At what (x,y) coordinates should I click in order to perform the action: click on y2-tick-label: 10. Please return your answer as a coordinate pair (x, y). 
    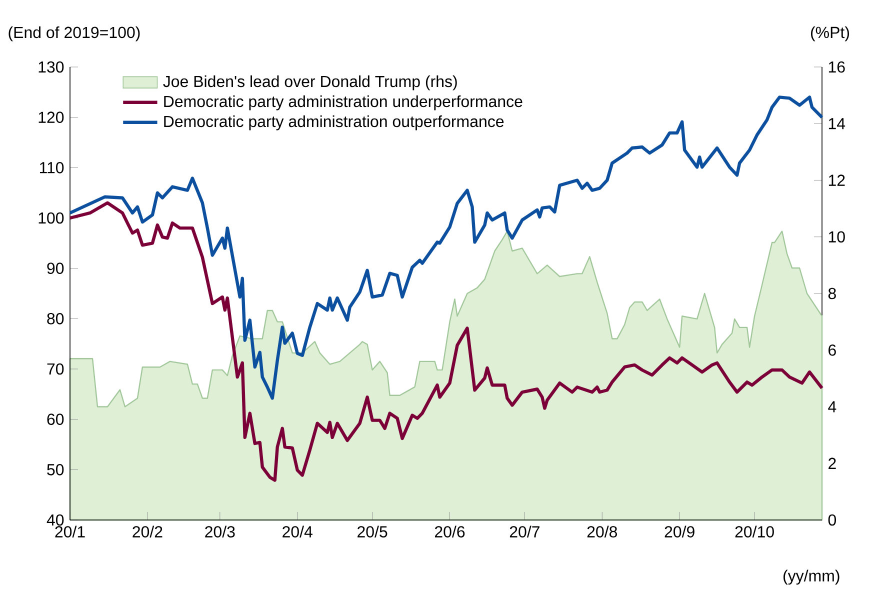
    Looking at the image, I should click on (836, 237).